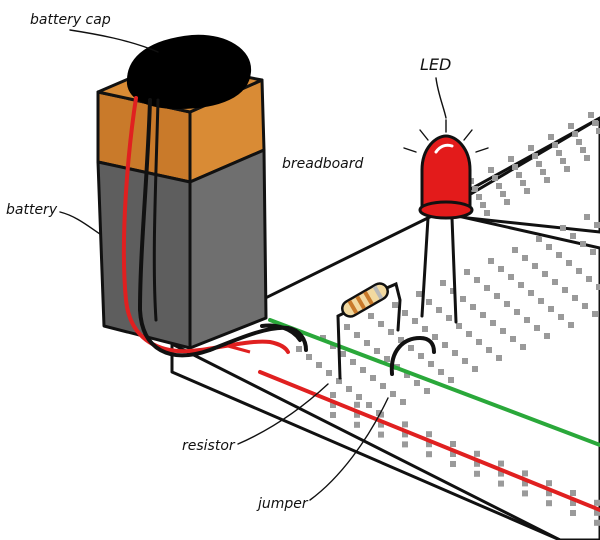  Describe the element at coordinates (348, 349) in the screenshot. I see `jumper-wires` at that location.